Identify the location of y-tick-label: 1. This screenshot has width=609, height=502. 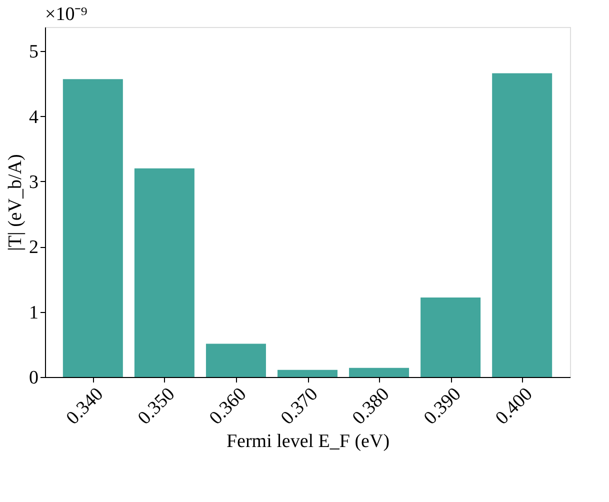
(33, 313).